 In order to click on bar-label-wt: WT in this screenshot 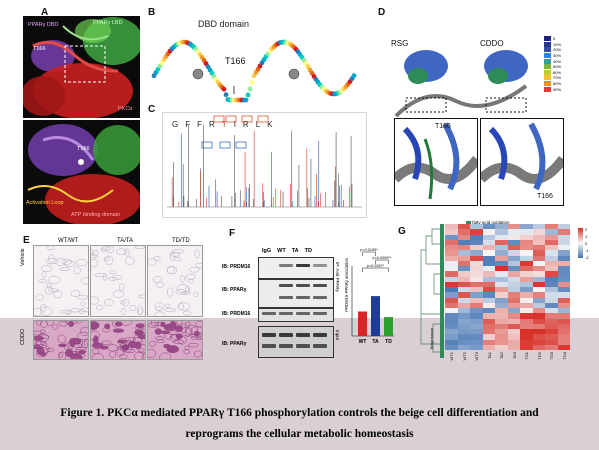, I will do `click(363, 342)`.